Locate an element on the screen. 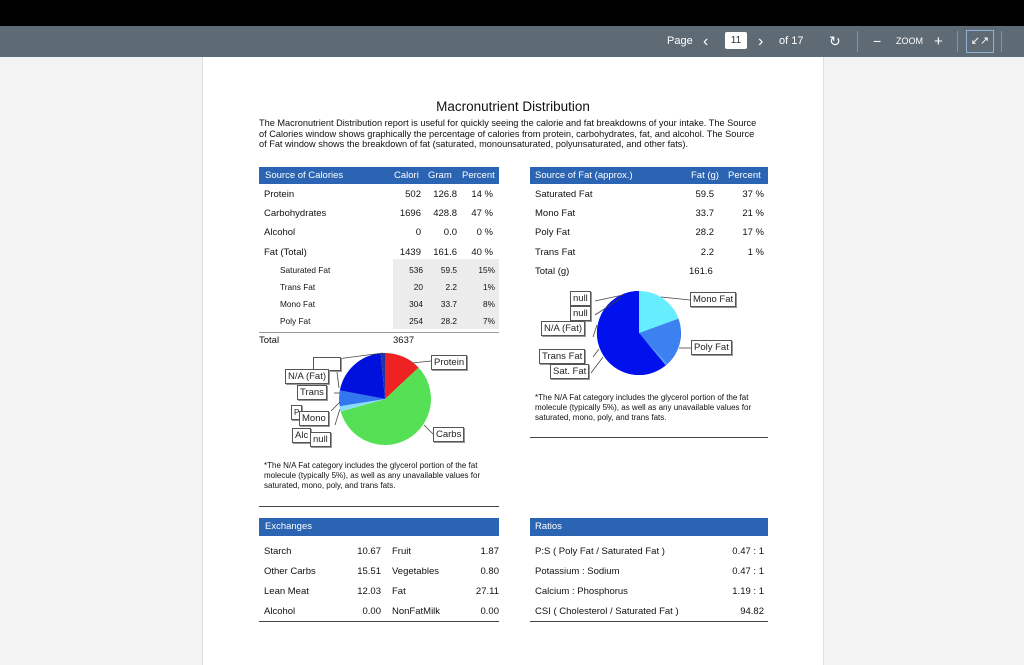 This screenshot has width=1024, height=665. fat-pie-label-na-fat: N/A (Fat) is located at coordinates (563, 328).